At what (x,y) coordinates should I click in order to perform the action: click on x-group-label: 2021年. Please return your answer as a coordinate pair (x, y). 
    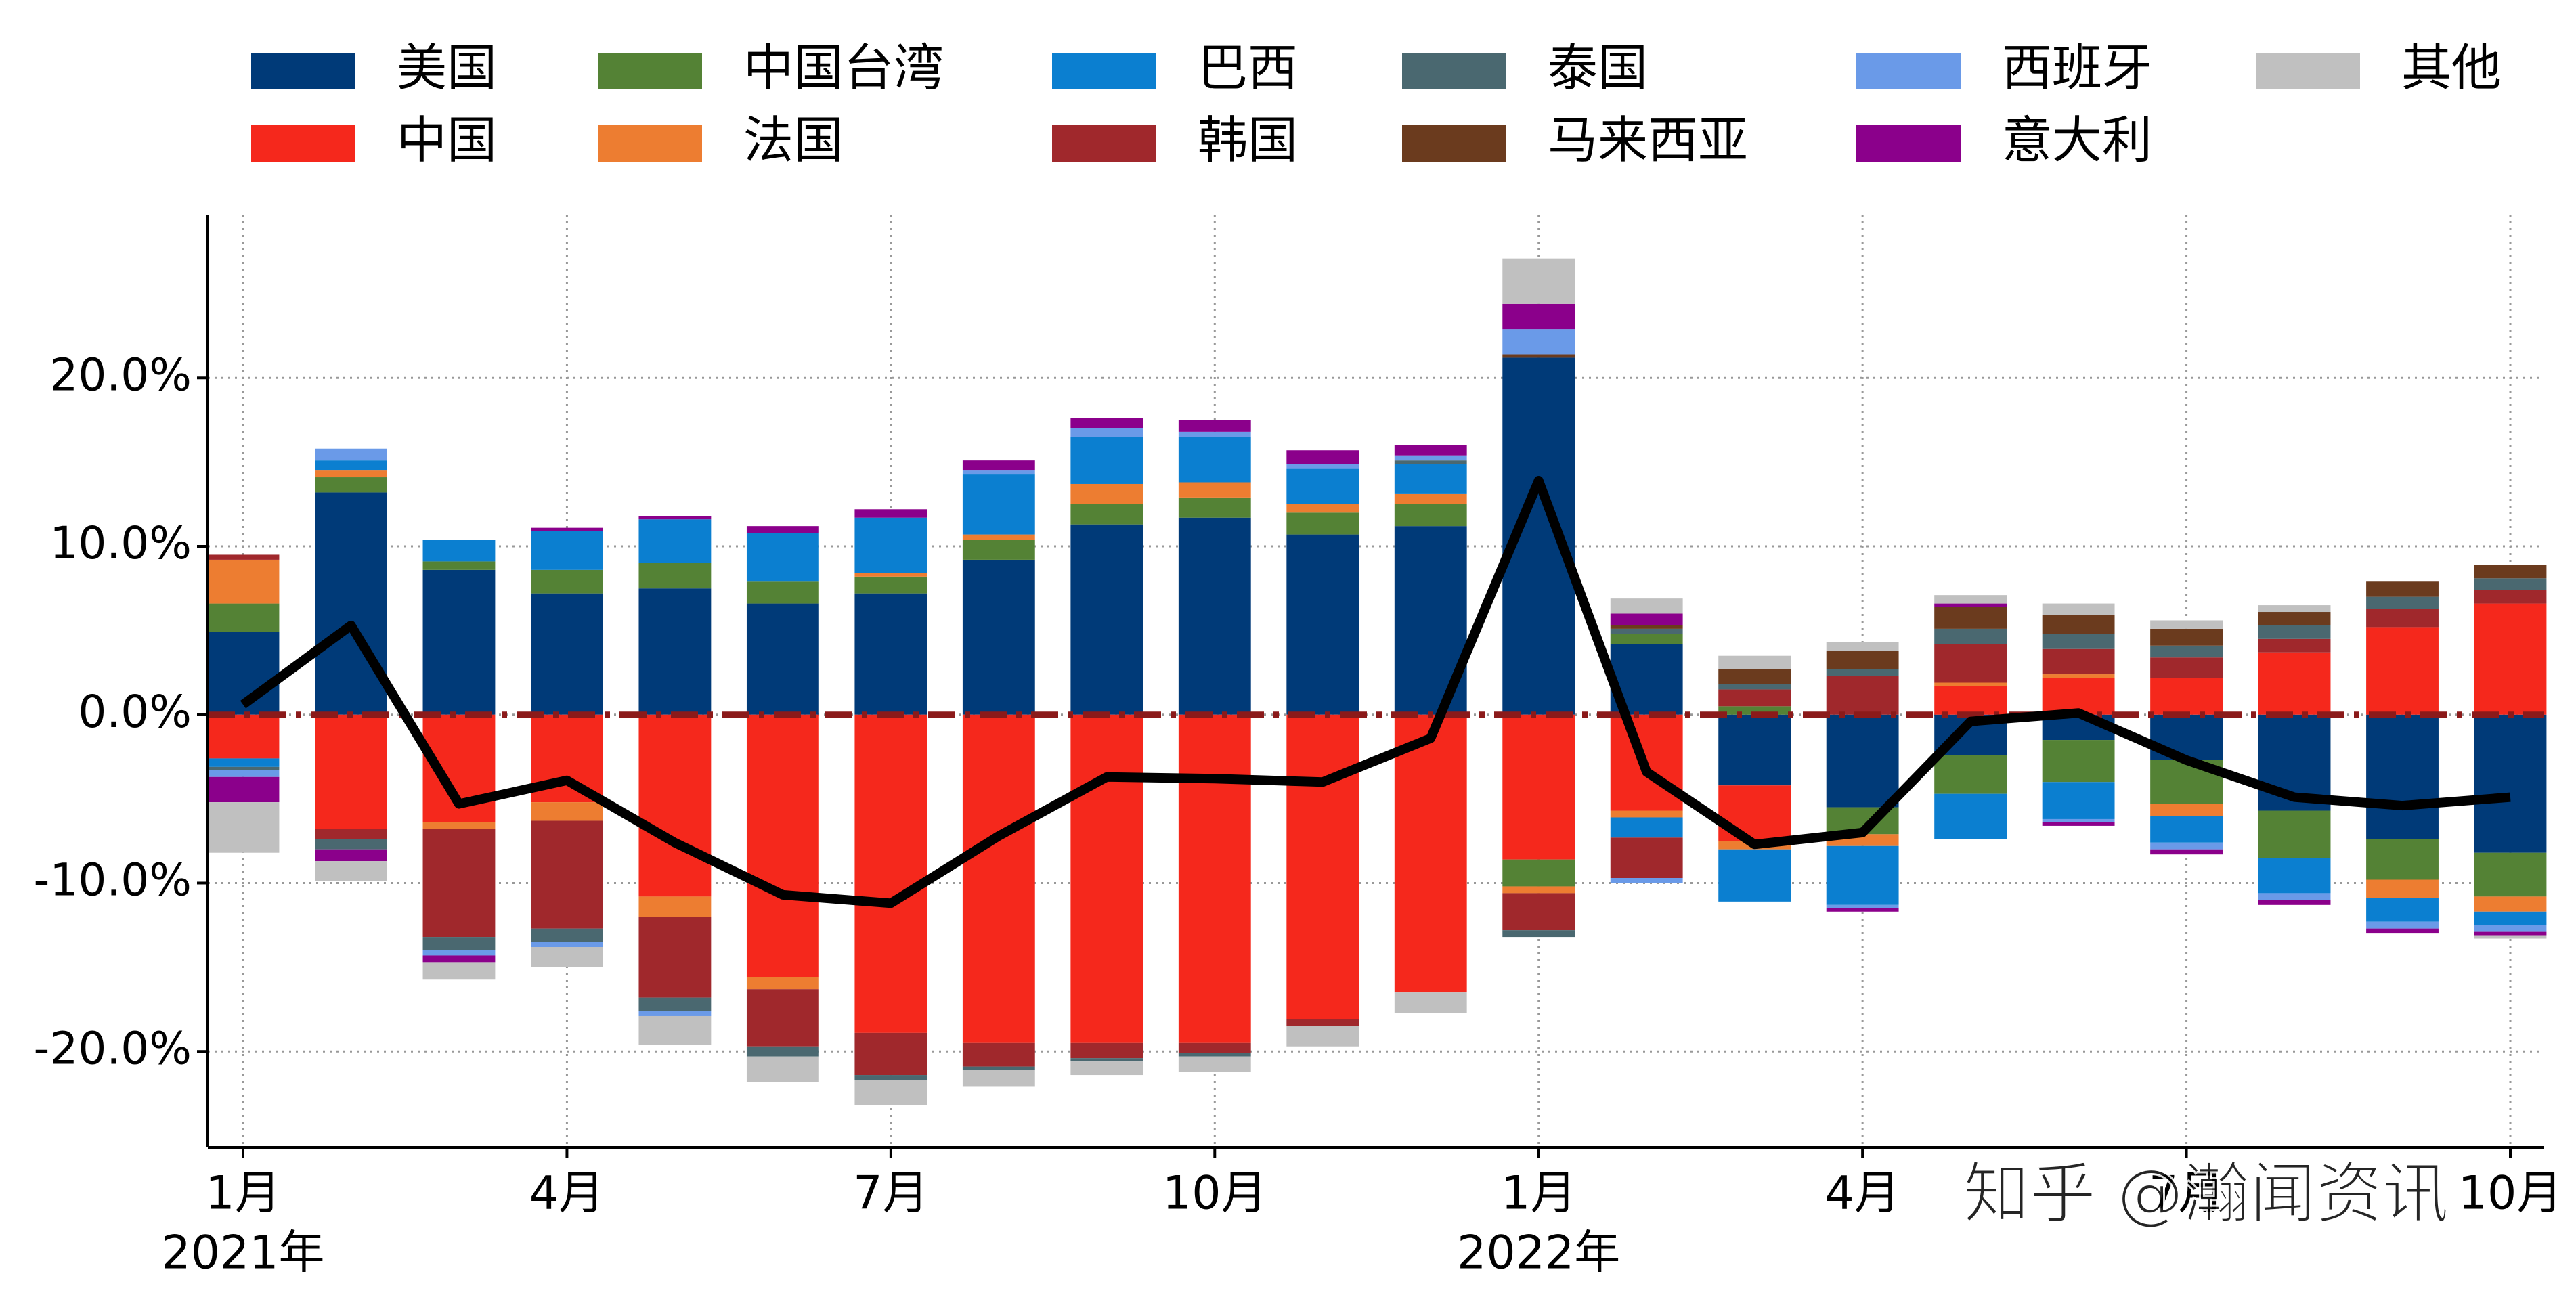
    Looking at the image, I should click on (242, 1253).